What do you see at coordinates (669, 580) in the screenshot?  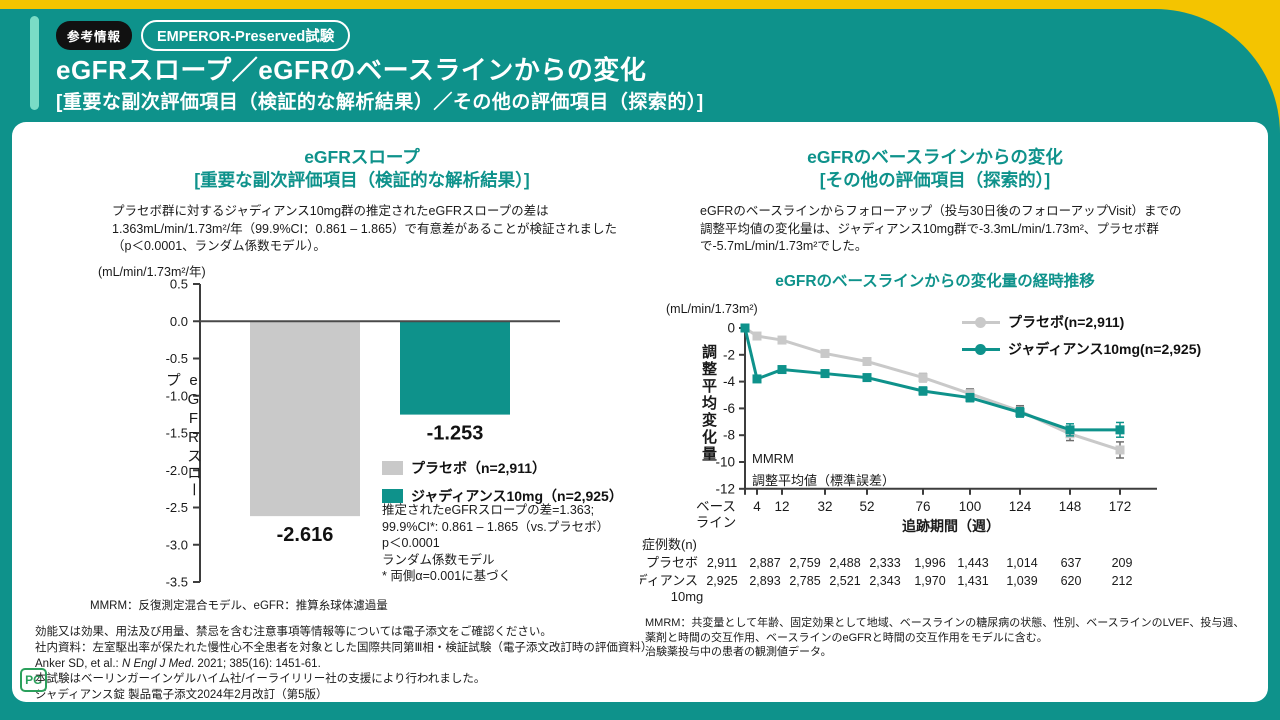 I see `n-table-row-label: ジャディアンス` at bounding box center [669, 580].